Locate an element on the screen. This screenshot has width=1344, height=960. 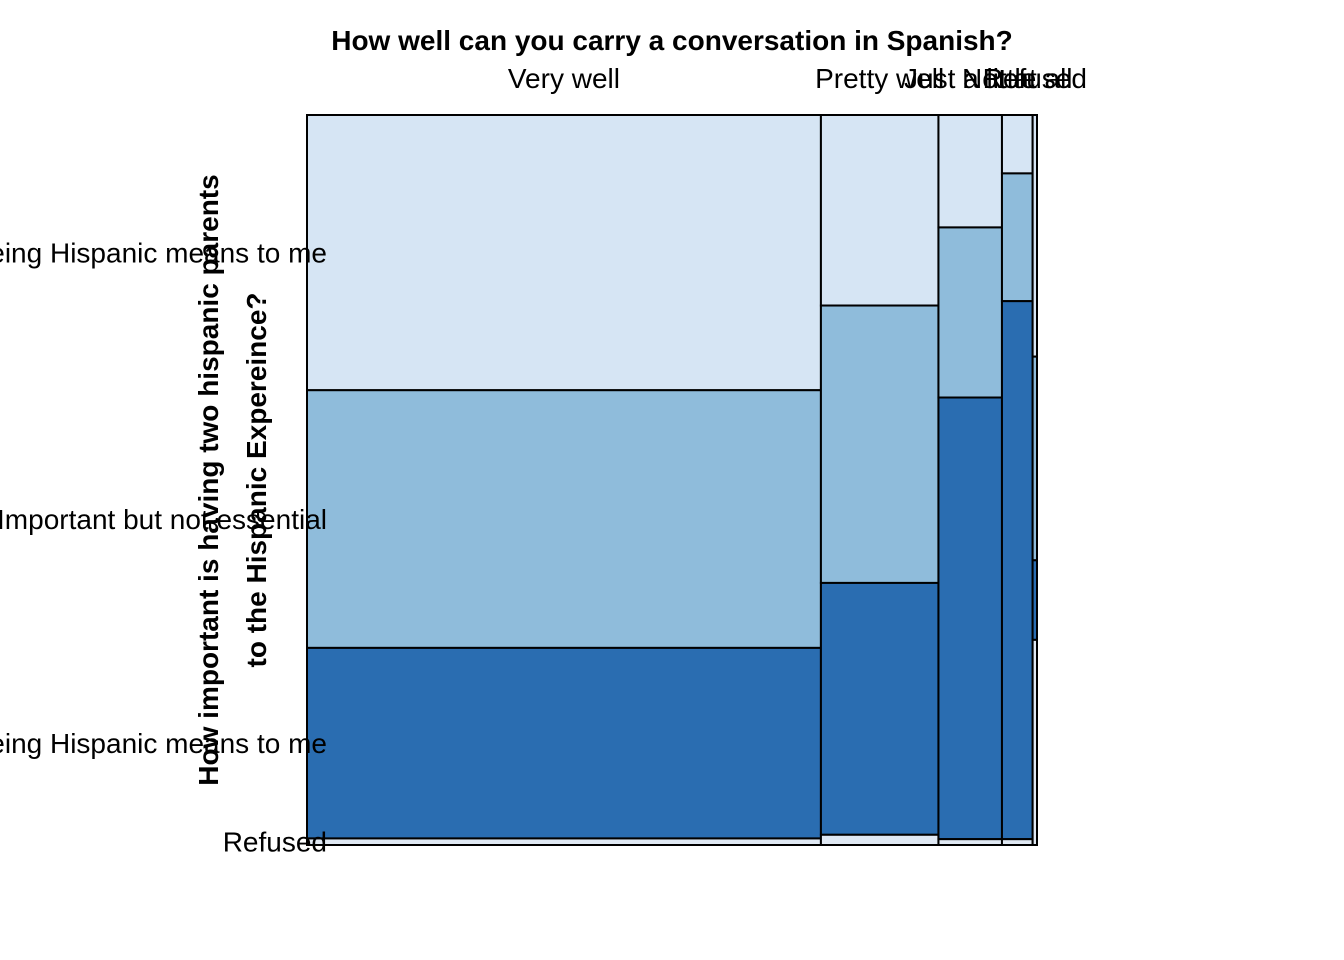
mosaic-cell-very-well-essential-part-of-what-being-hispanic-means-to-me is located at coordinates (564, 253).